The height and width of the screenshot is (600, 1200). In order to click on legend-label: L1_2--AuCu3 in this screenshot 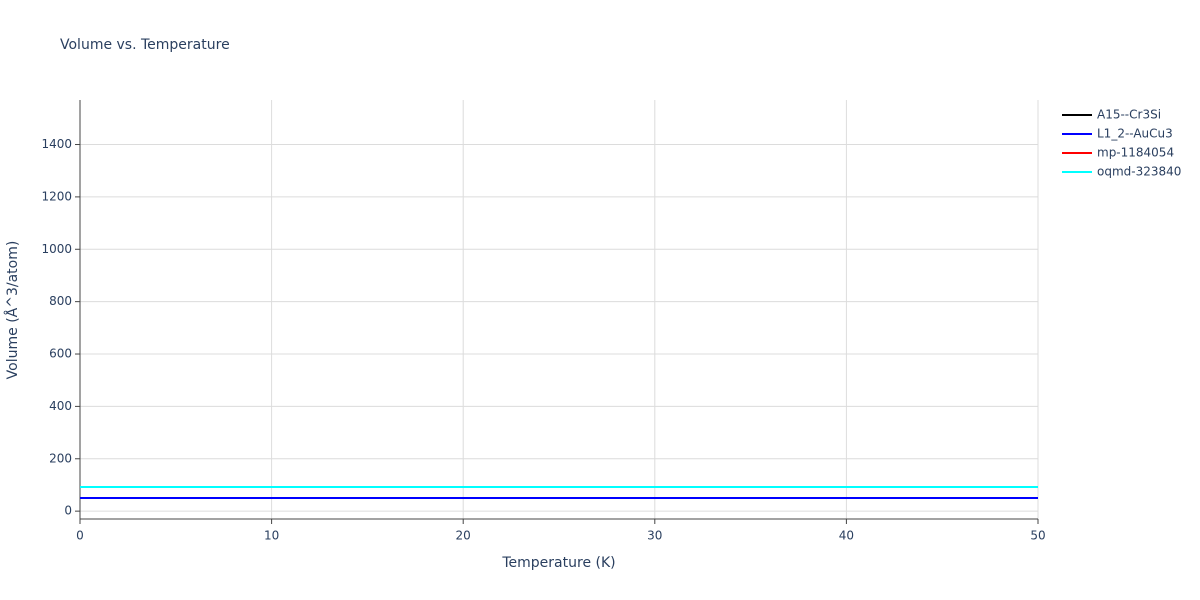, I will do `click(1135, 134)`.